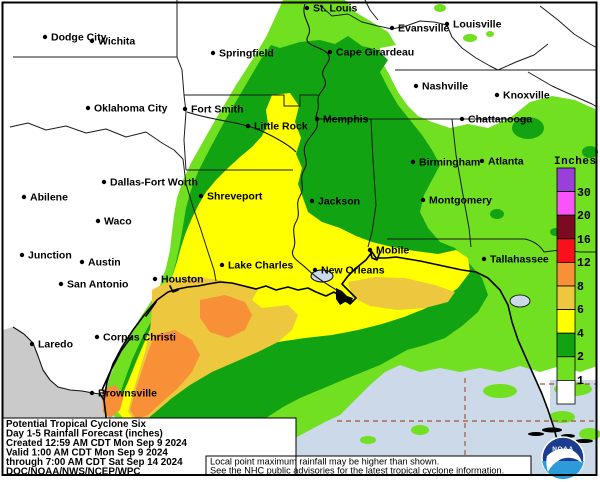 The image size is (600, 482). What do you see at coordinates (477, 25) in the screenshot?
I see `city-label: Louisville` at bounding box center [477, 25].